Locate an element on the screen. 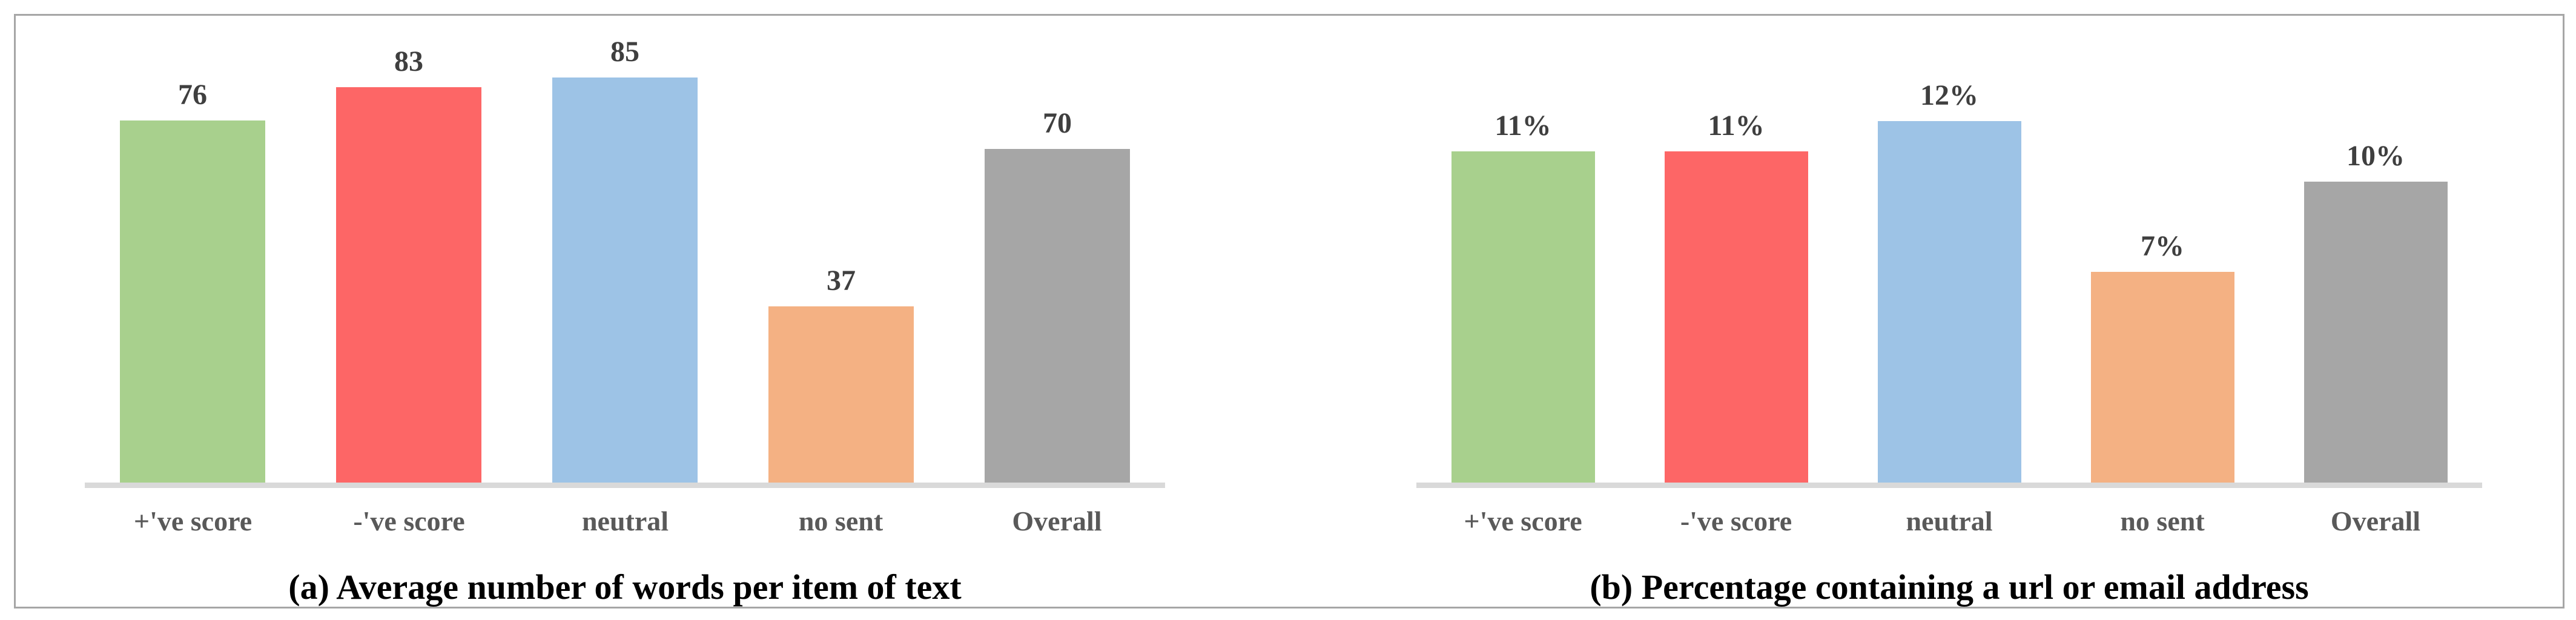  bar-value-label: 10% is located at coordinates (2375, 156).